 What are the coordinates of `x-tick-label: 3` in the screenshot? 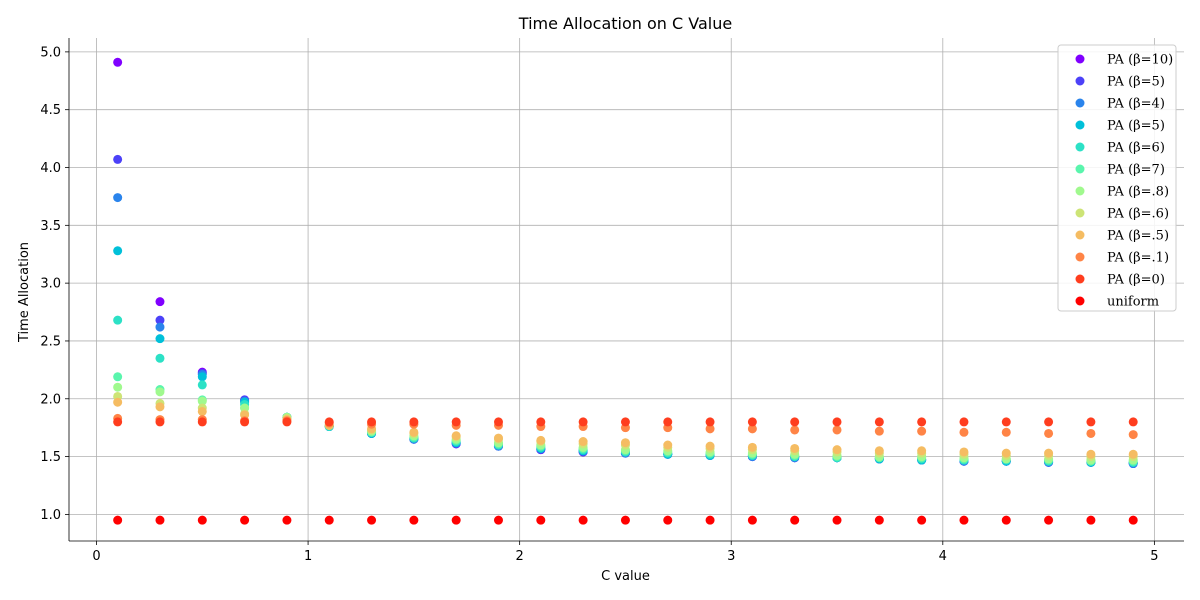 It's located at (731, 556).